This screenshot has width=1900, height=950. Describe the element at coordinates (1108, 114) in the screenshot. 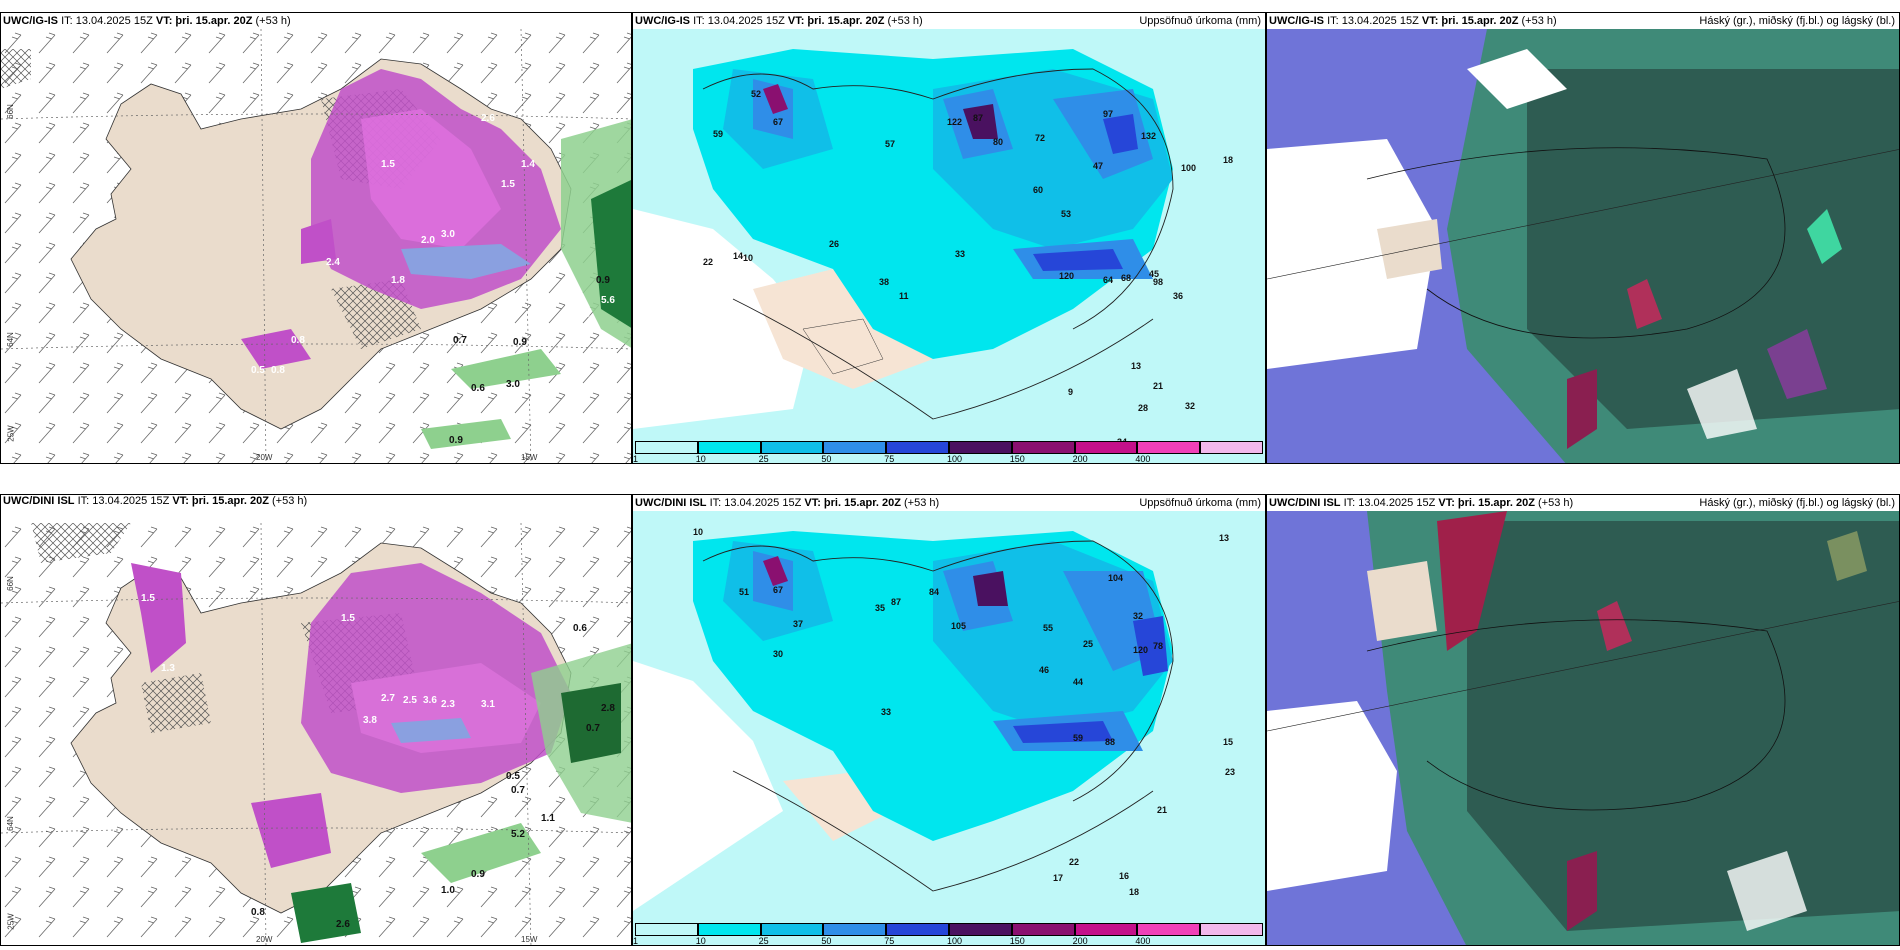

I see `value-label: 97` at that location.